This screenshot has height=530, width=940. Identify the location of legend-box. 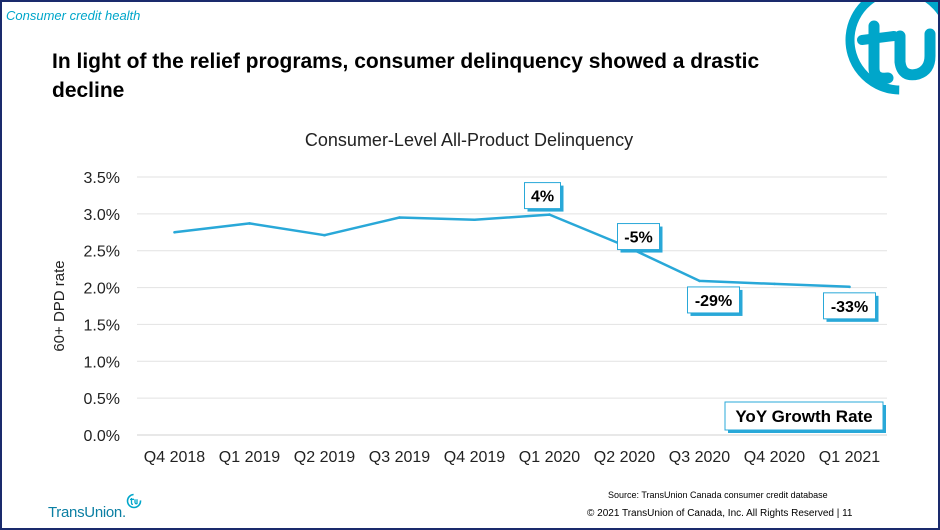
(804, 416).